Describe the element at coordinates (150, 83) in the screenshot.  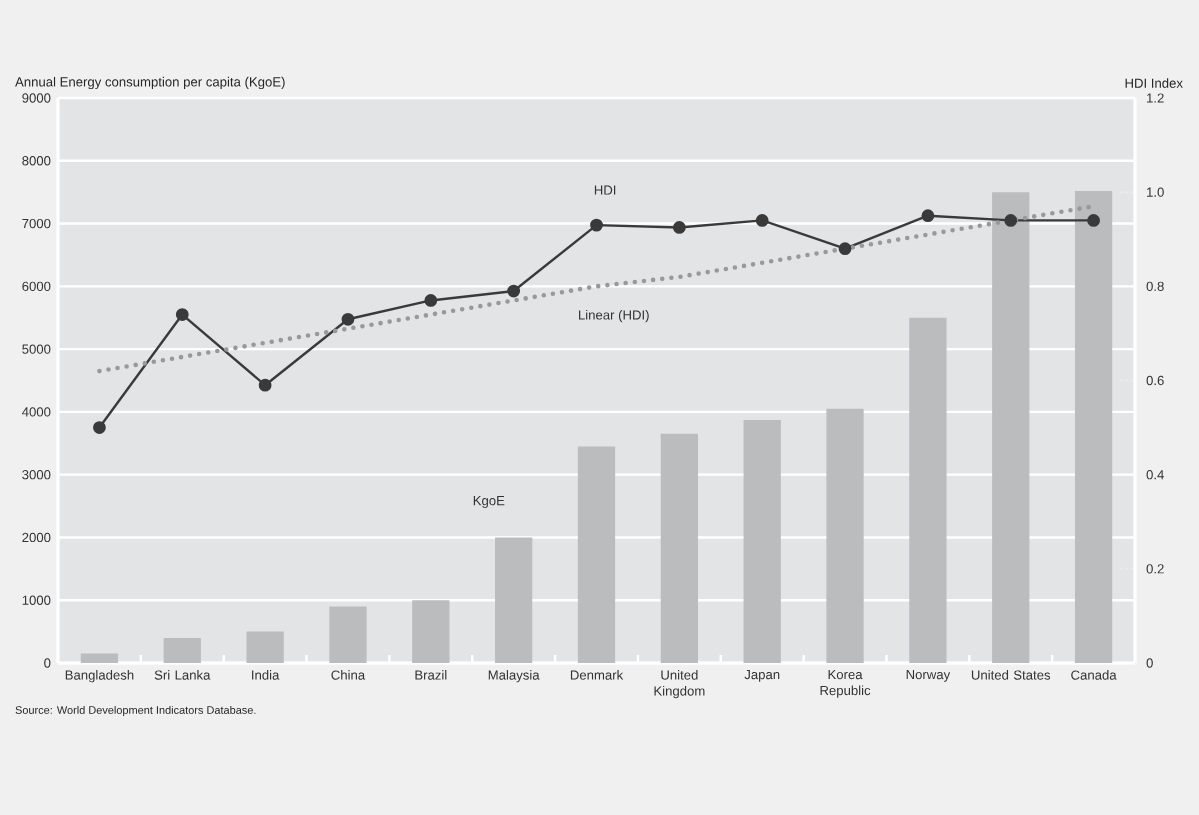
I see `y-axis-title: Annual Energy consumption per capita (KgoE)` at that location.